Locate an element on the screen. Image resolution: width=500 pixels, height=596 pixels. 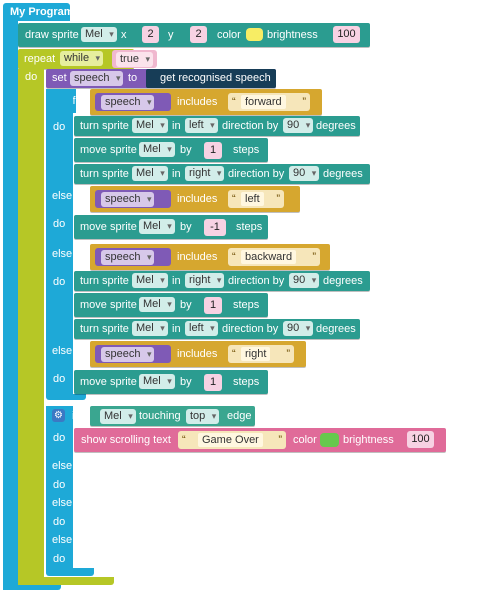
if2-body-bar is located at coordinates (59, 488).